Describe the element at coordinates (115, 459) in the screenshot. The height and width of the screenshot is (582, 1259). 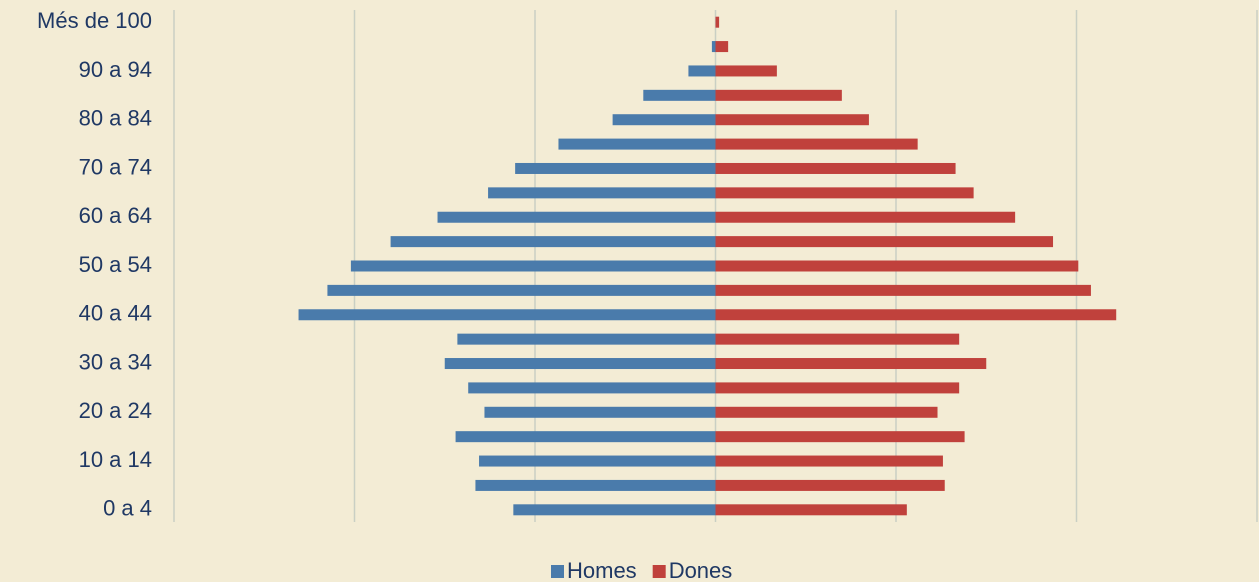
I see `y-tick-label: 10 a 14` at that location.